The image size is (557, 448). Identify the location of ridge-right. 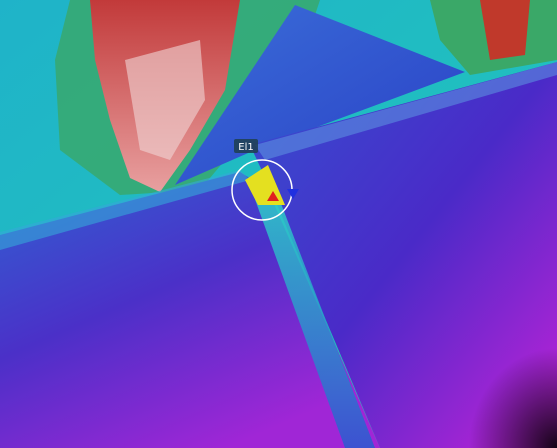
(406, 111).